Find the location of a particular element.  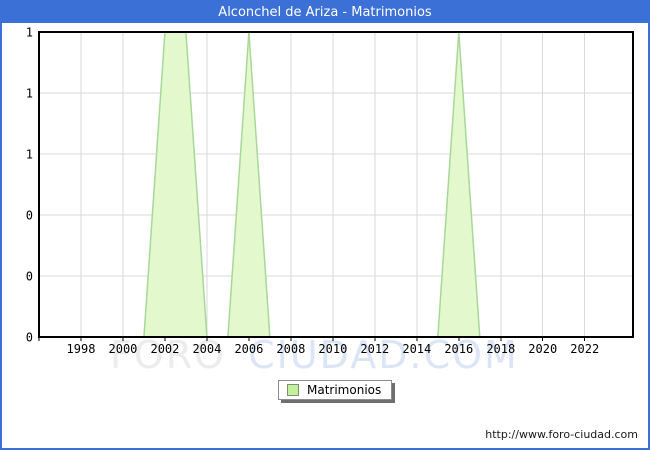

svg-text: 2002 is located at coordinates (164, 349).